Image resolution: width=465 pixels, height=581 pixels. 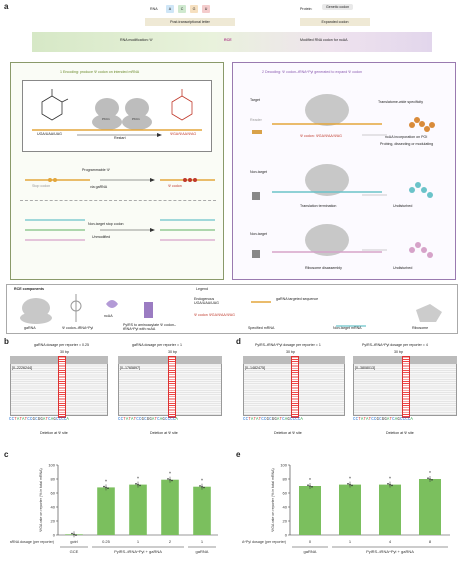 What do you see at coordinates (288, 345) in the screenshot?
I see `d-left-title: PylRS–tRNA^Pyl dosage per reporter = 1` at bounding box center [288, 345].